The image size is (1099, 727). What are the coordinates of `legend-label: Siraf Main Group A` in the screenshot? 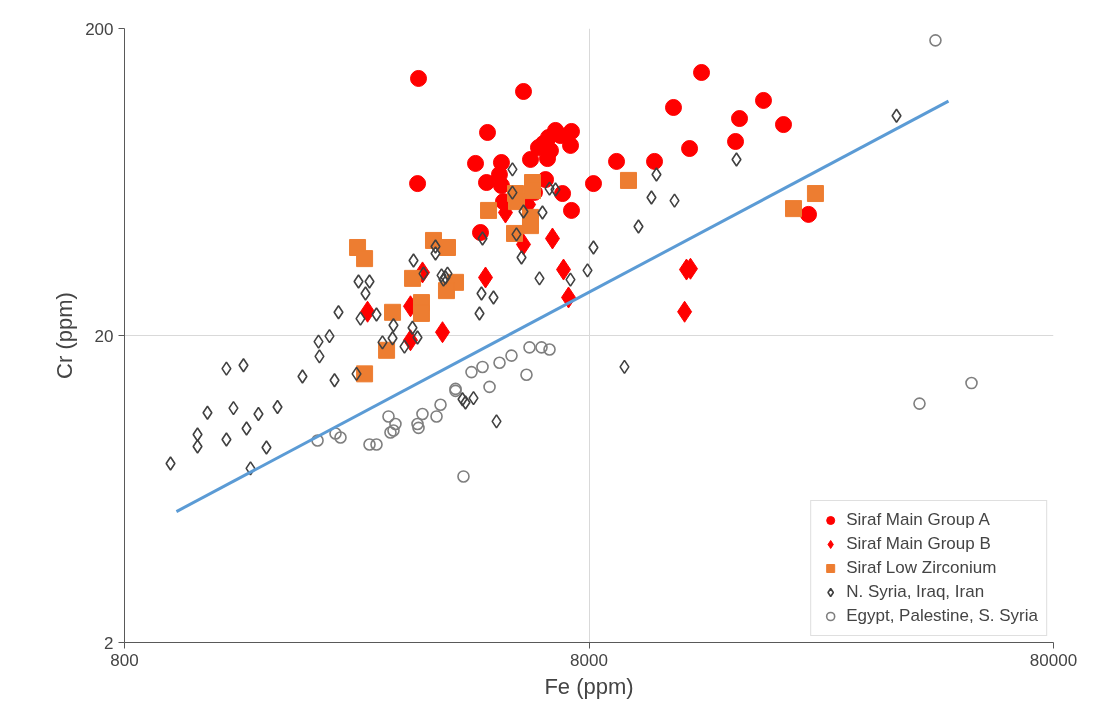 It's located at (918, 520).